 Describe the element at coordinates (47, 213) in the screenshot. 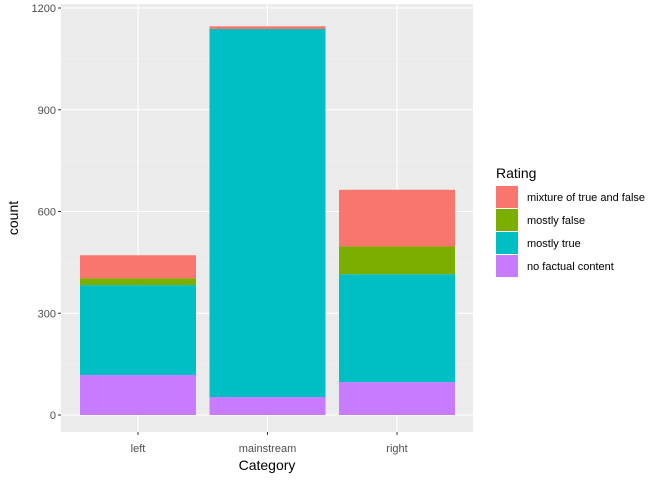

I see `y-tick-label: 600` at that location.